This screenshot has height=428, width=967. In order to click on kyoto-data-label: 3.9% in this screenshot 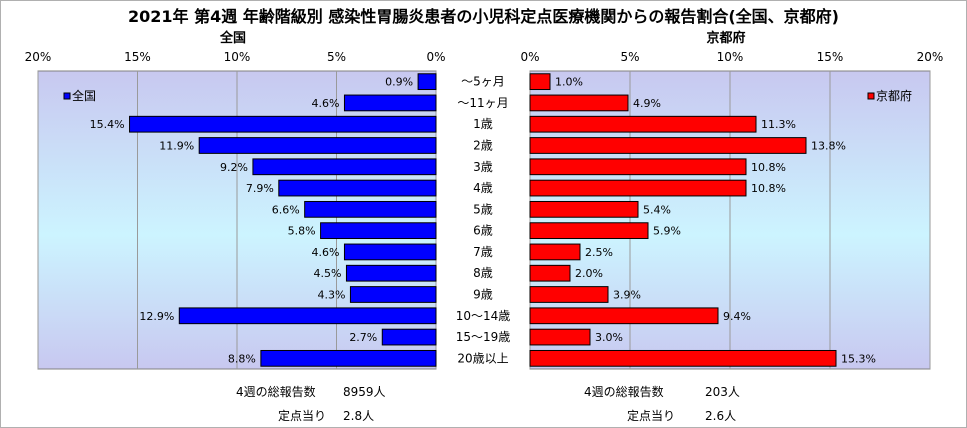, I will do `click(627, 295)`.